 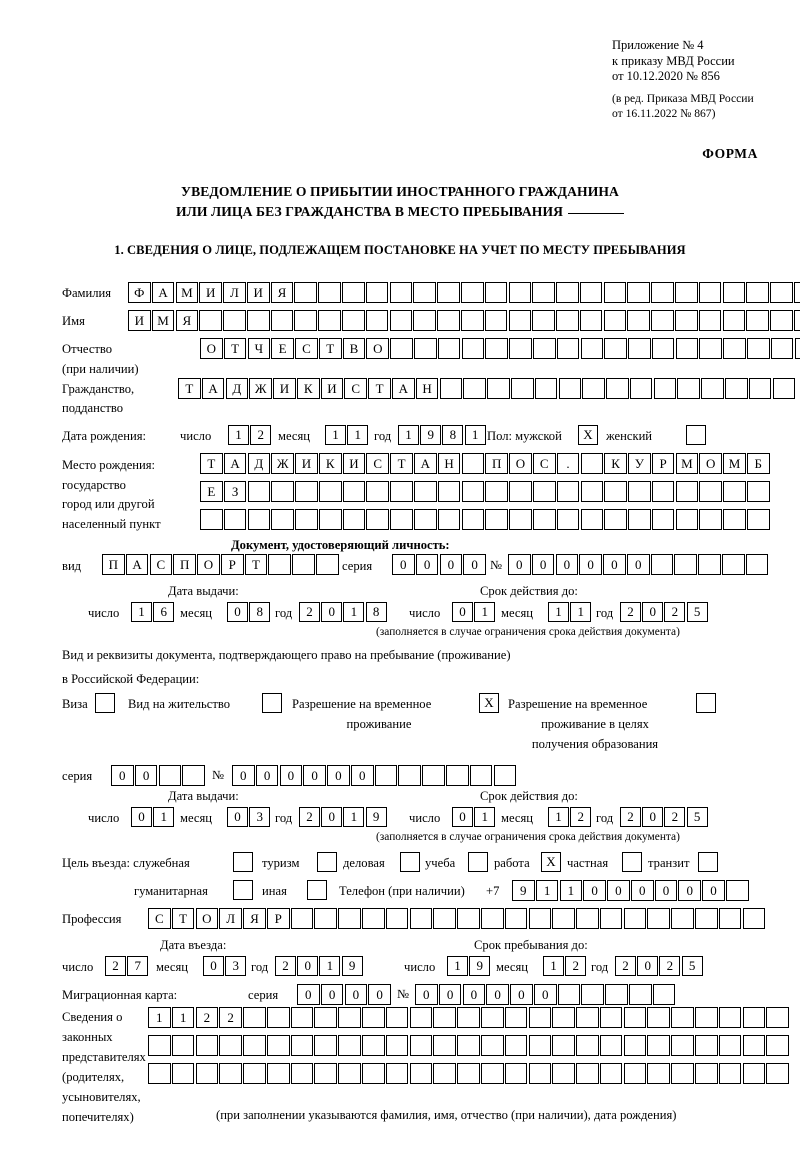 I want to click on checkbox-purpose-humanitarian, so click(x=243, y=890).